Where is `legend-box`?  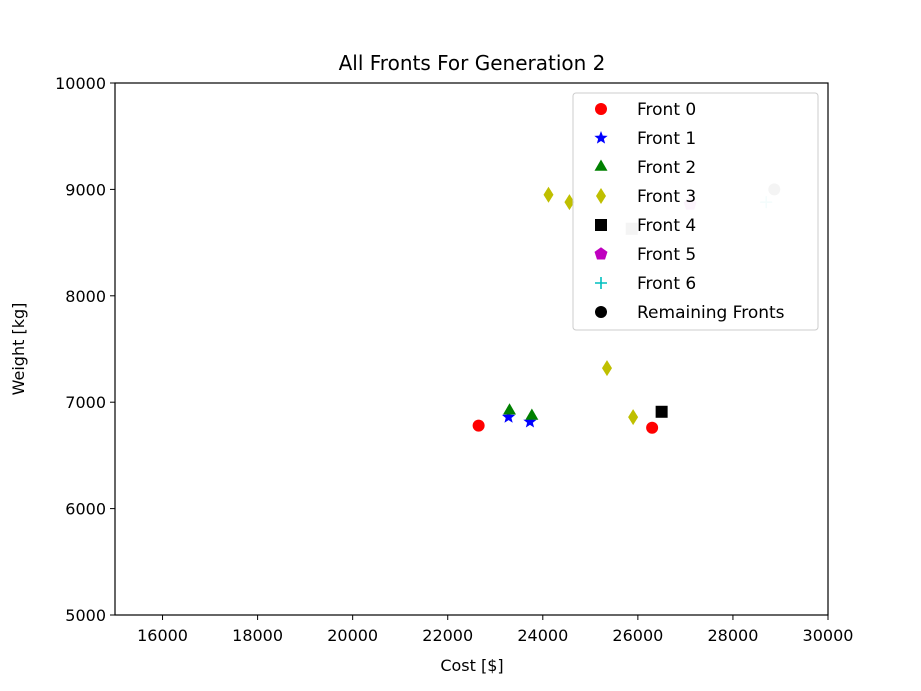
legend-box is located at coordinates (695, 211).